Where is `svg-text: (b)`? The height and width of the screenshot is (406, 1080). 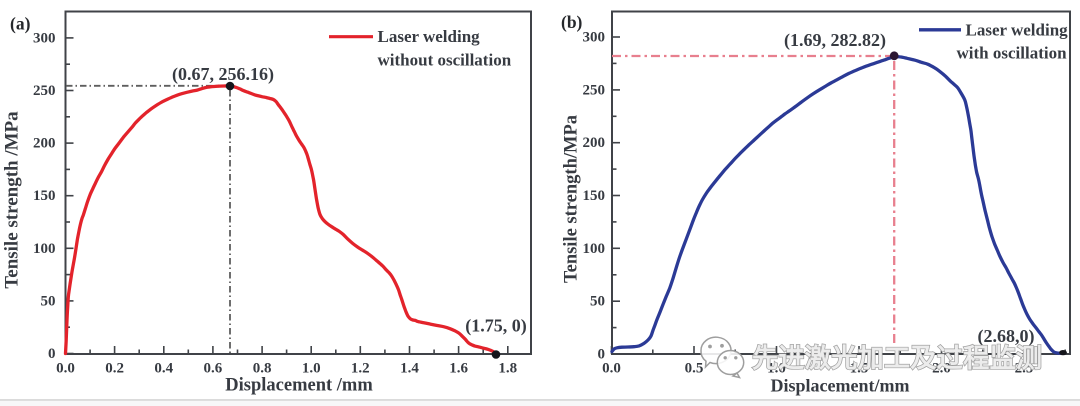
svg-text: (b) is located at coordinates (572, 22).